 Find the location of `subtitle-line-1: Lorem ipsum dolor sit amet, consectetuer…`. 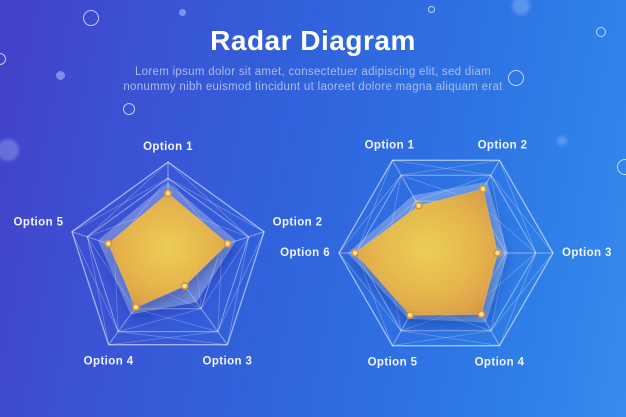

subtitle-line-1: Lorem ipsum dolor sit amet, consectetuer… is located at coordinates (312, 72).